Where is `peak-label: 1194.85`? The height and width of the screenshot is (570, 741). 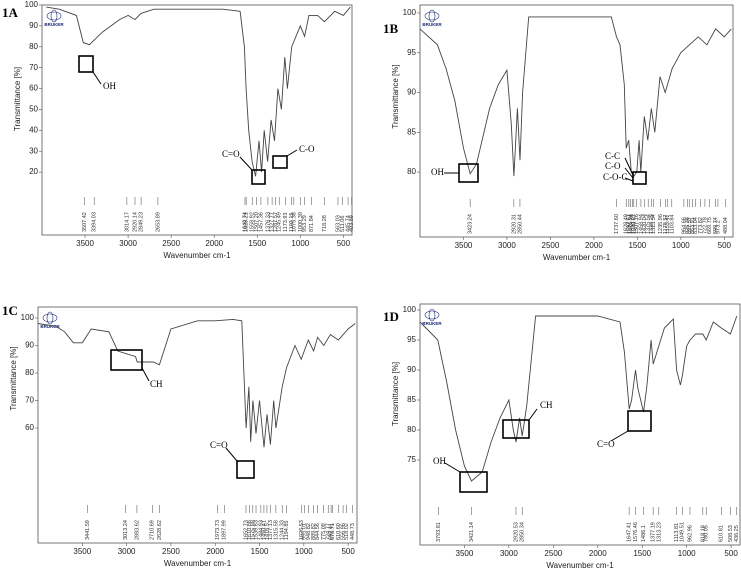
peak-label: 1194.85 is located at coordinates (287, 530).